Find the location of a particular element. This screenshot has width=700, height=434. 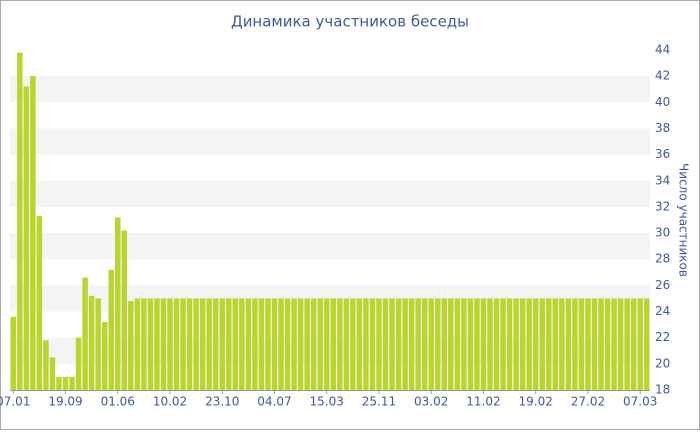

x-tick-label: 25.11 is located at coordinates (379, 402).